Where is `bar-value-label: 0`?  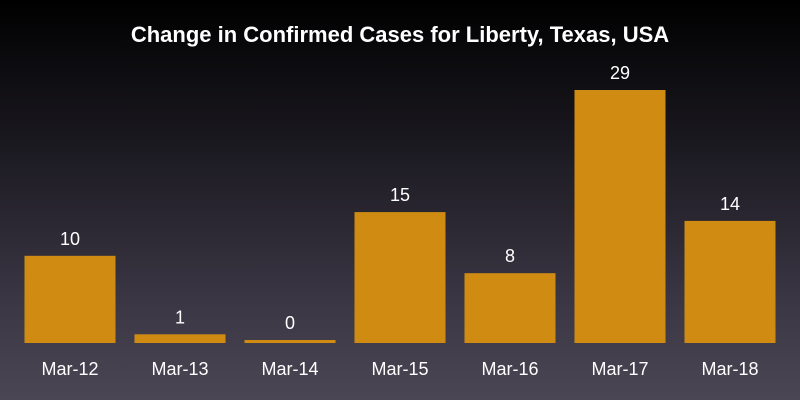 bar-value-label: 0 is located at coordinates (290, 323).